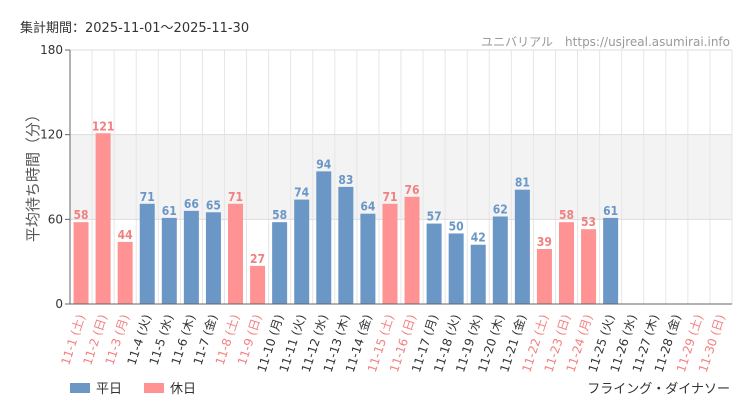 Image resolution: width=750 pixels, height=410 pixels. I want to click on legend-label-weekday: 平日, so click(109, 389).